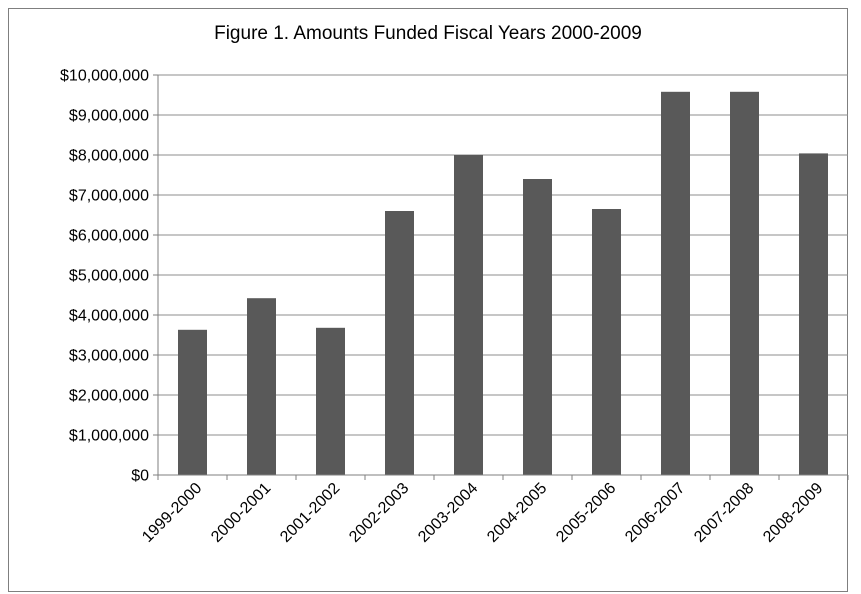 The height and width of the screenshot is (594, 861). Describe the element at coordinates (109, 196) in the screenshot. I see `y-tick-label: $7,000,000` at that location.